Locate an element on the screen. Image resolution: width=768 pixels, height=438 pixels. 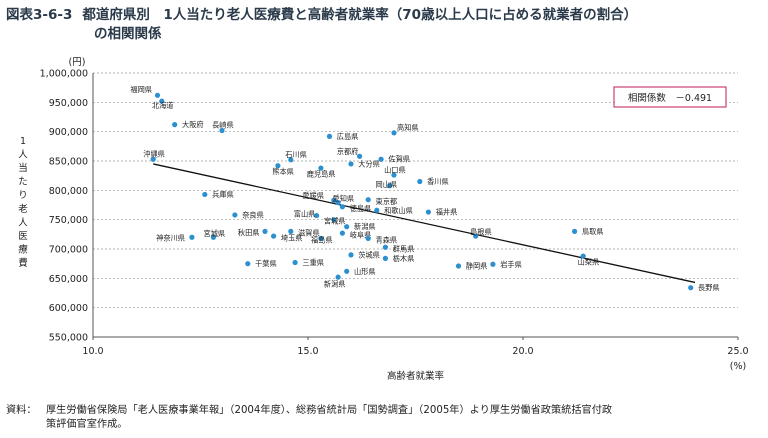
y-tick-label: 950,000 is located at coordinates (68, 103).